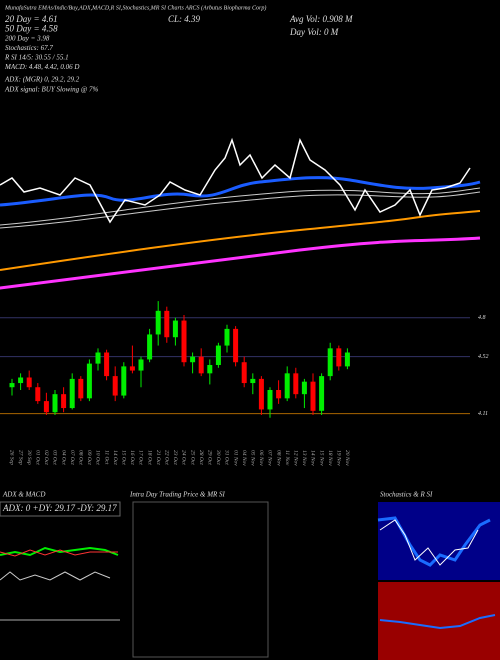 This screenshot has width=500, height=660. Describe the element at coordinates (483, 413) in the screenshot. I see `y-tick-label: 4.11` at that location.